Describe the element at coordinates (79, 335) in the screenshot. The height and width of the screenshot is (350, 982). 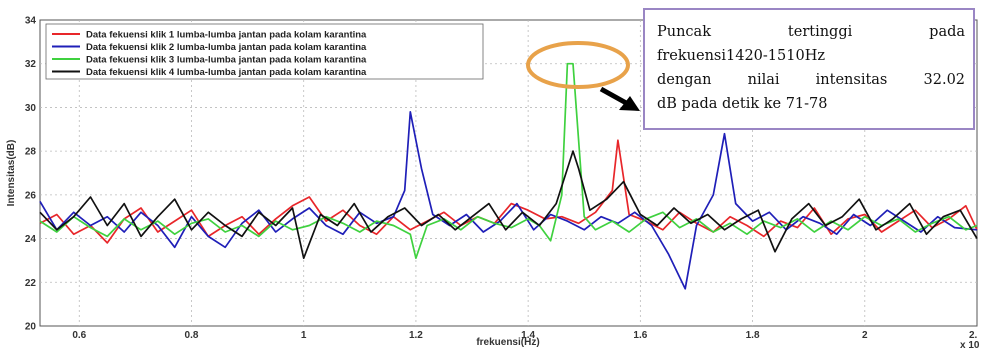
I see `x-tick-label: 0.6` at that location.